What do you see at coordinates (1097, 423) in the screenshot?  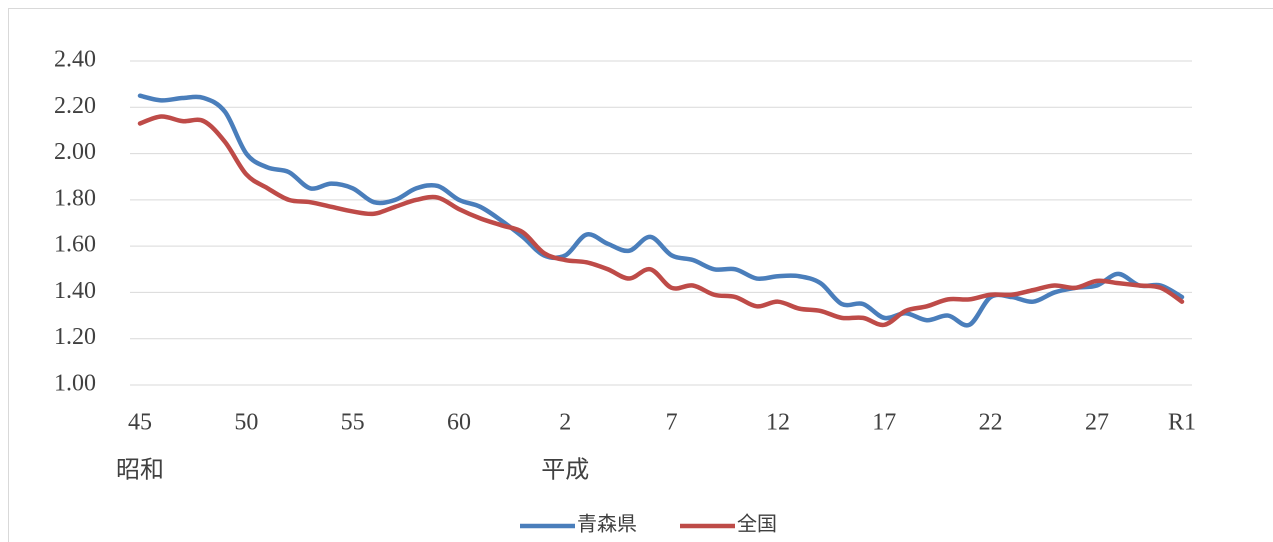 I see `x-tick-label: 27` at bounding box center [1097, 423].